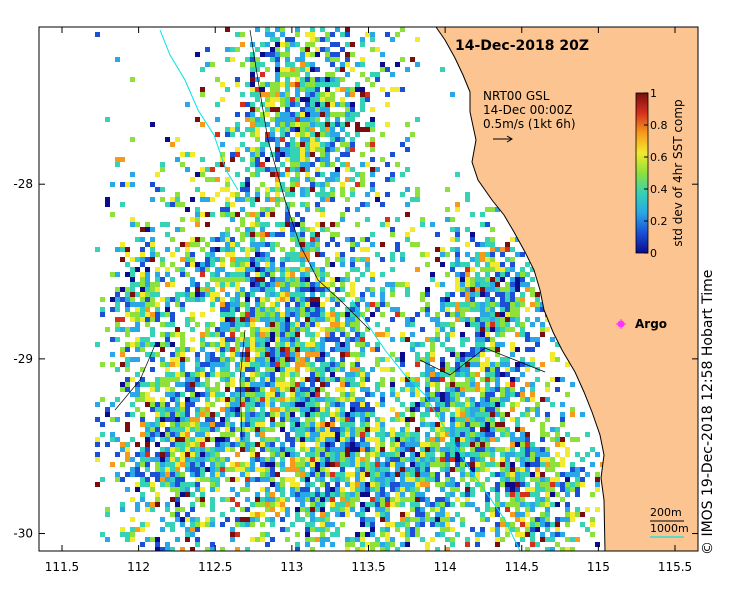 This screenshot has width=739, height=592. What do you see at coordinates (708, 412) in the screenshot?
I see `credit-text: © IMOS 19-Dec-2018 12:58 Hobart Time` at bounding box center [708, 412].